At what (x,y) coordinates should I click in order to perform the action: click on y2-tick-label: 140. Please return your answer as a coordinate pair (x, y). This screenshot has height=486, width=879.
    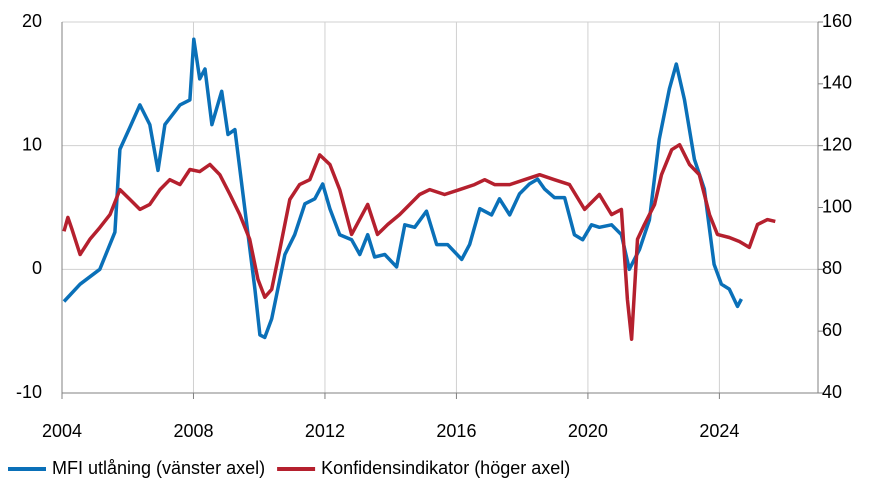
    Looking at the image, I should click on (837, 83).